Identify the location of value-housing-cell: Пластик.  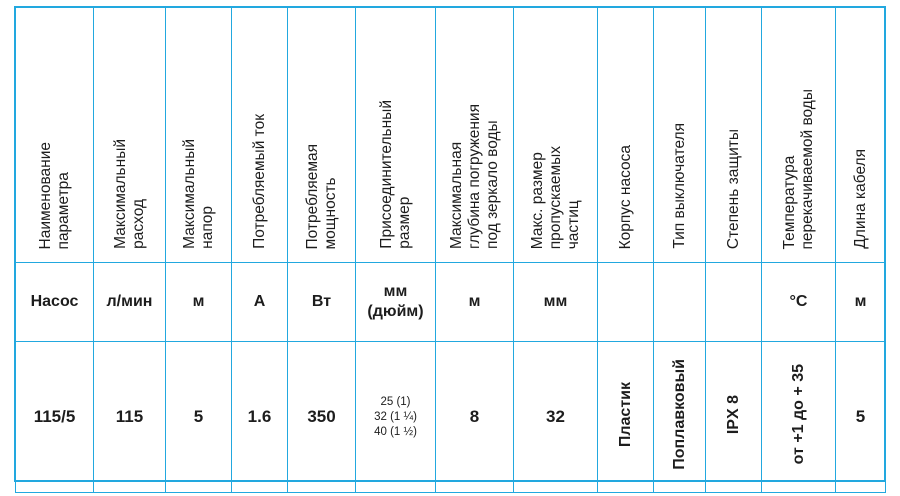
(625, 417).